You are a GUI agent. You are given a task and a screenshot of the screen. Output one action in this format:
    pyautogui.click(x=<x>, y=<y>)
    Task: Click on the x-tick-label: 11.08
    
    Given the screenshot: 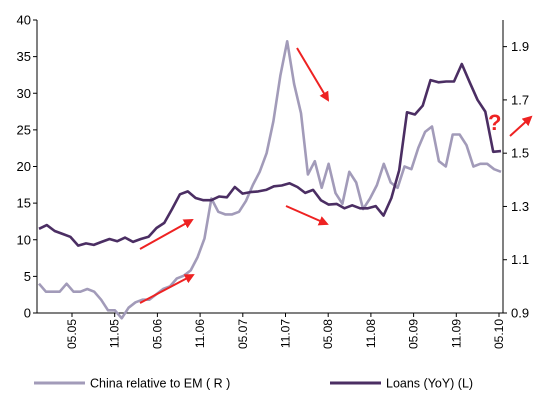 What is the action you would take?
    pyautogui.click(x=371, y=333)
    